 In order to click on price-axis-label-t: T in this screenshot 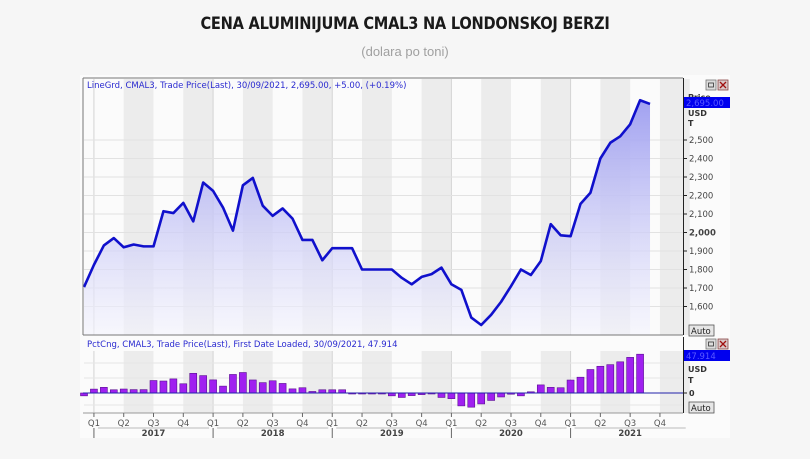, I will do `click(691, 123)`.